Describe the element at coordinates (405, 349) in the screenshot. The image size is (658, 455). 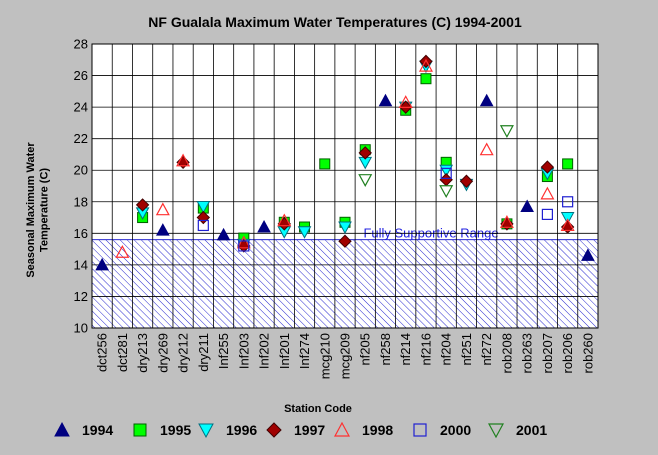
I see `x-tick-label: nf214` at that location.